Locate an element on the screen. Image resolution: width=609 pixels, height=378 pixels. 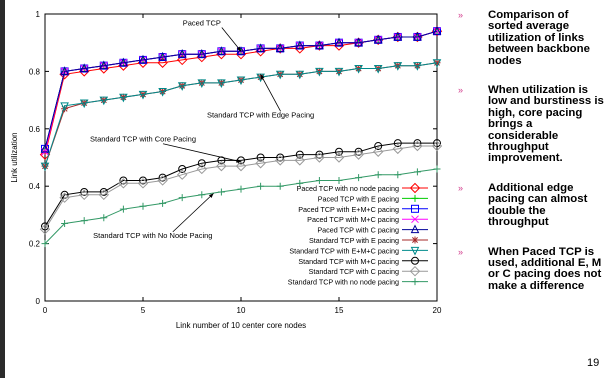
annotation-label: Standard TCP with Core Pacing is located at coordinates (143, 139).